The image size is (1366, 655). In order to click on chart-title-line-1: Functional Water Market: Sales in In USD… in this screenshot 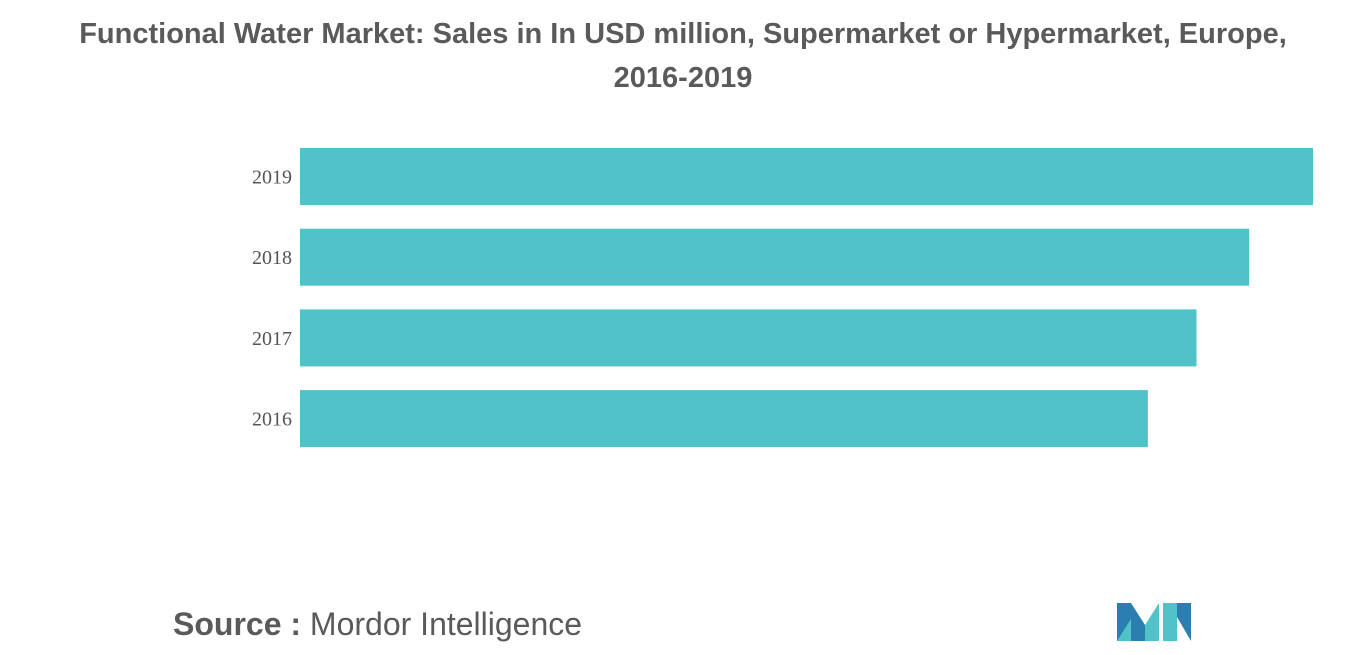, I will do `click(683, 34)`.